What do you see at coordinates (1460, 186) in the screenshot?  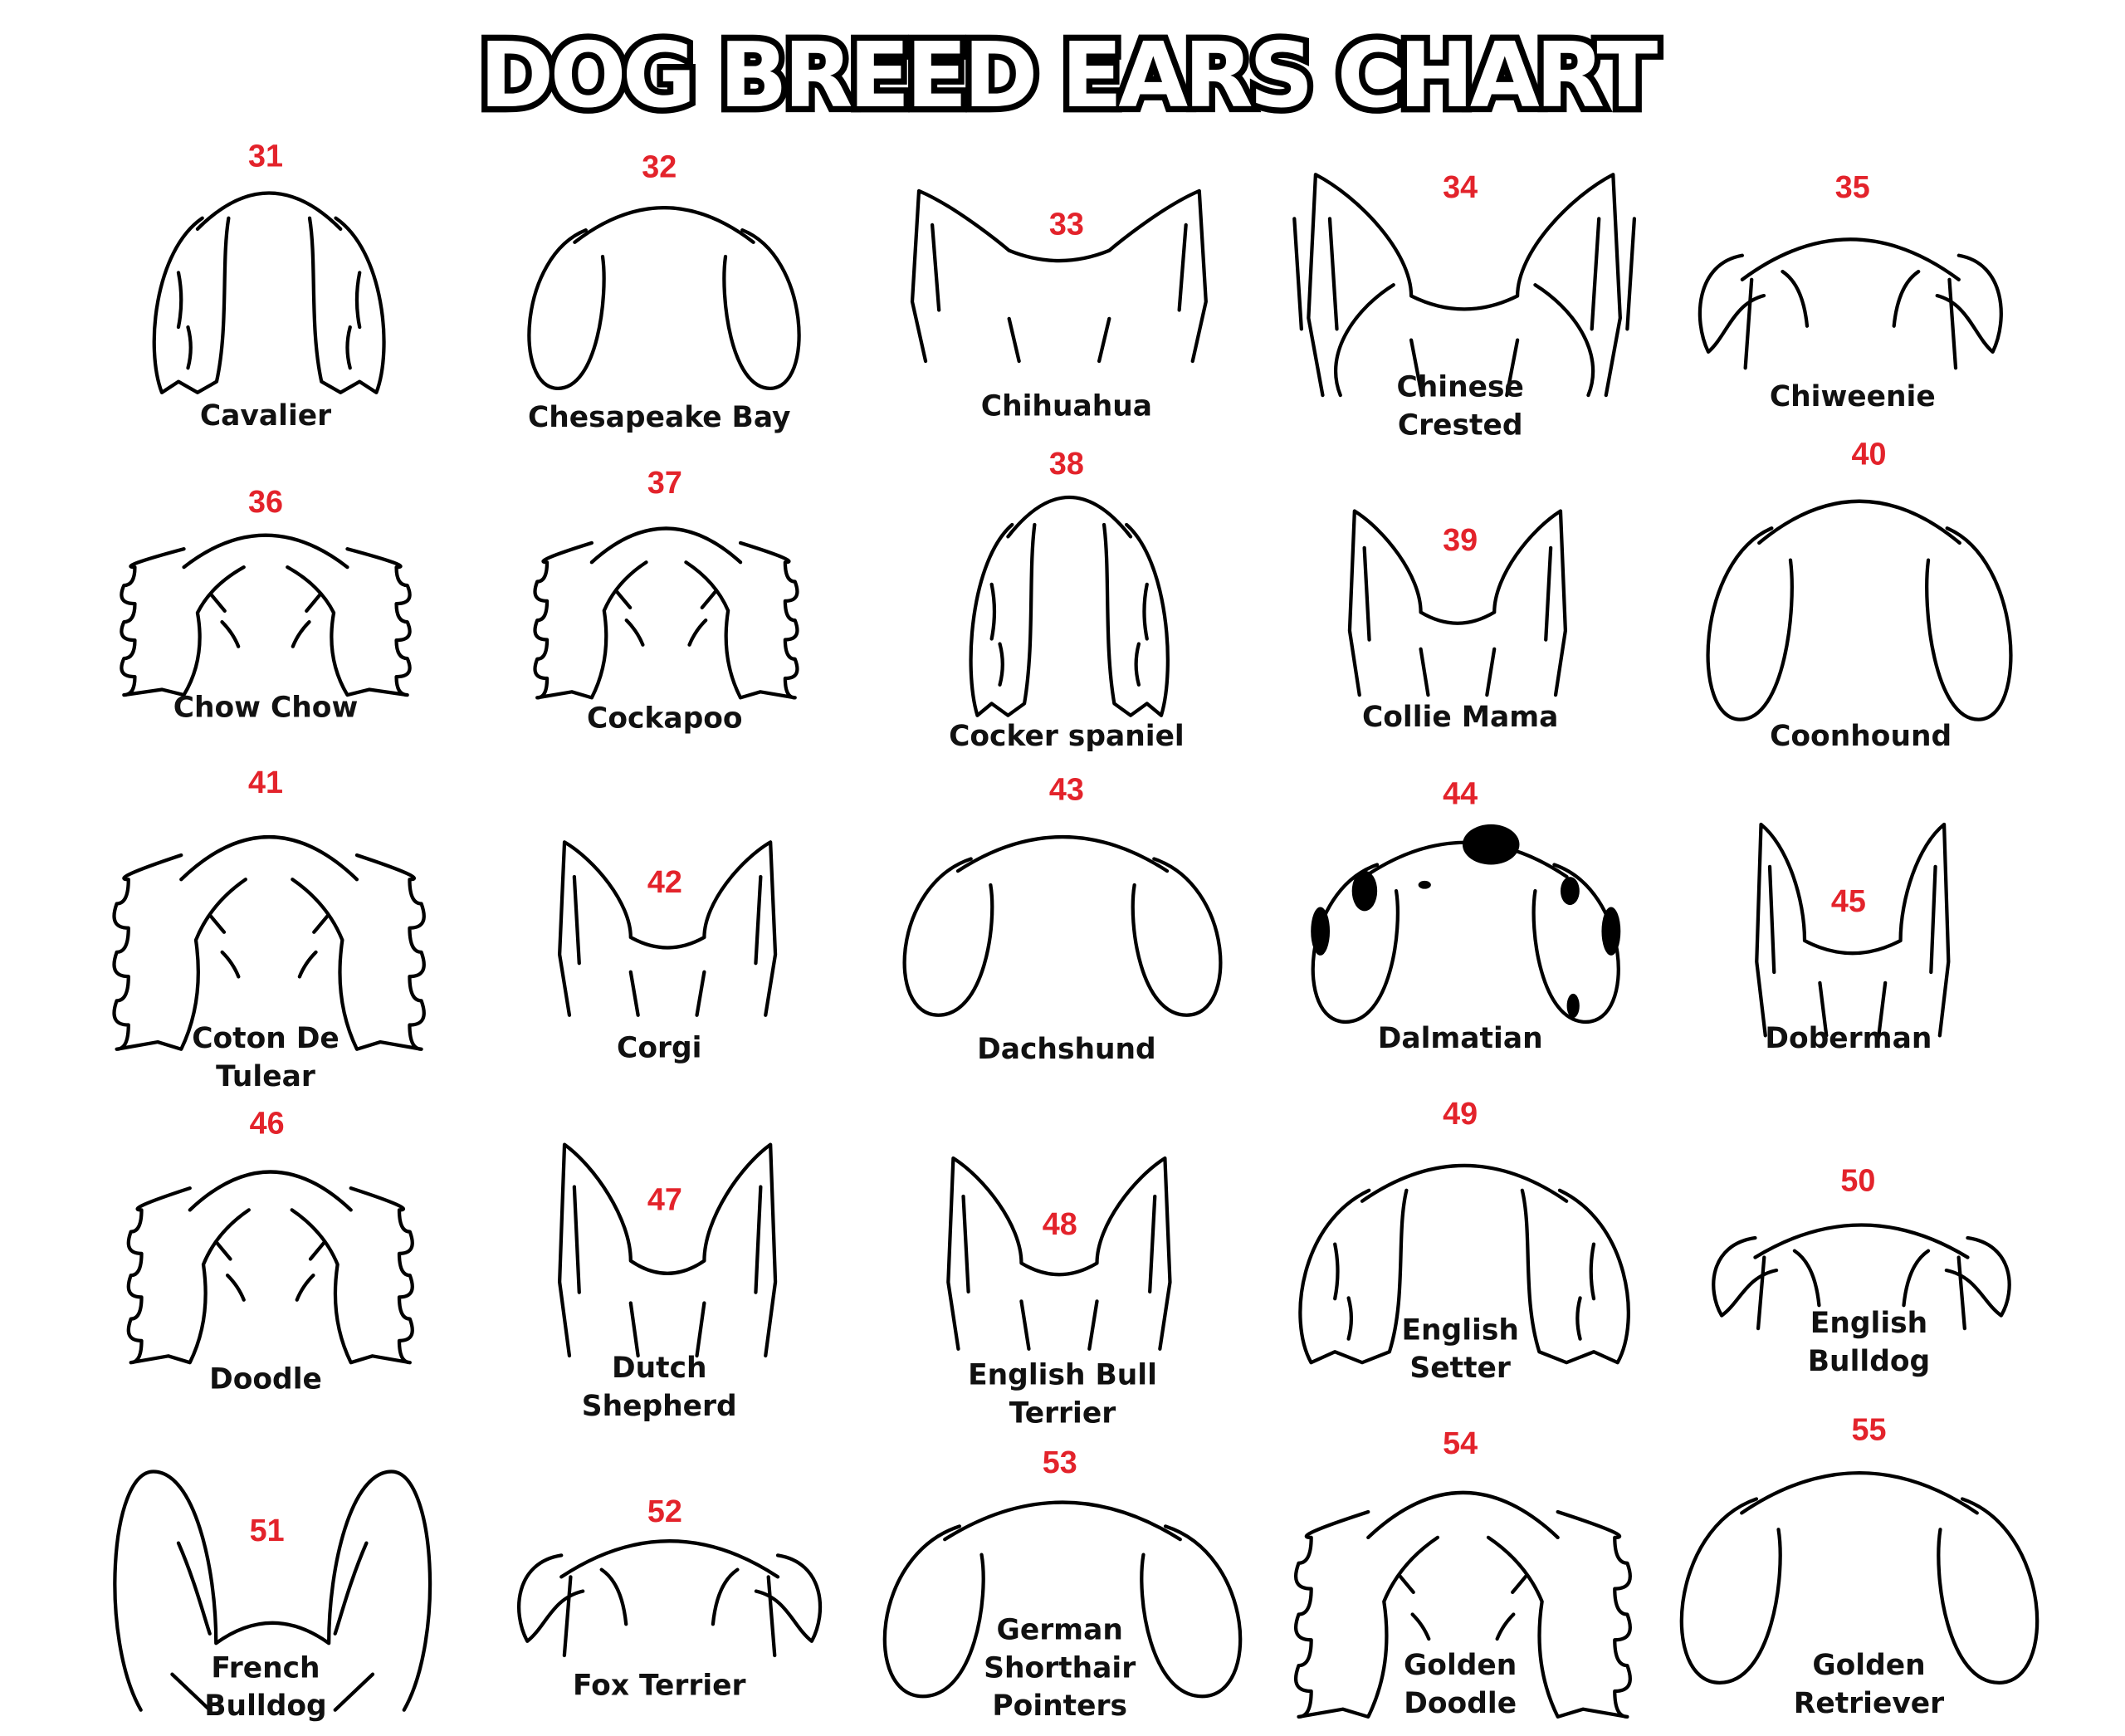 I see `breed-number: 34` at bounding box center [1460, 186].